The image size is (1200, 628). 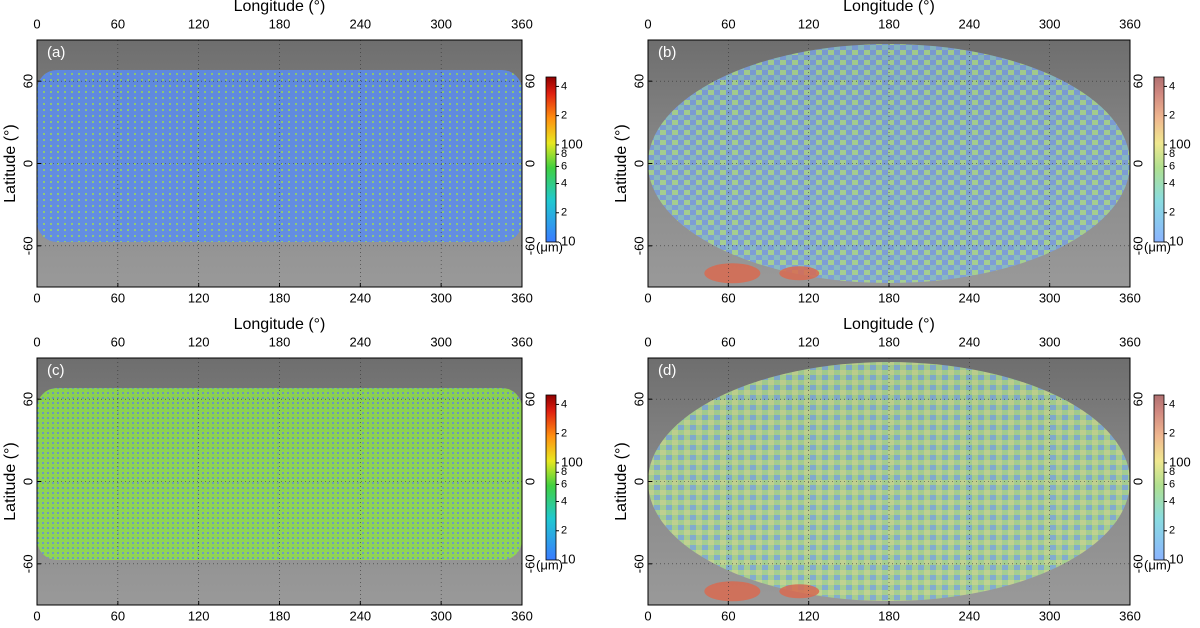 What do you see at coordinates (667, 370) in the screenshot?
I see `panel-label: (d)` at bounding box center [667, 370].